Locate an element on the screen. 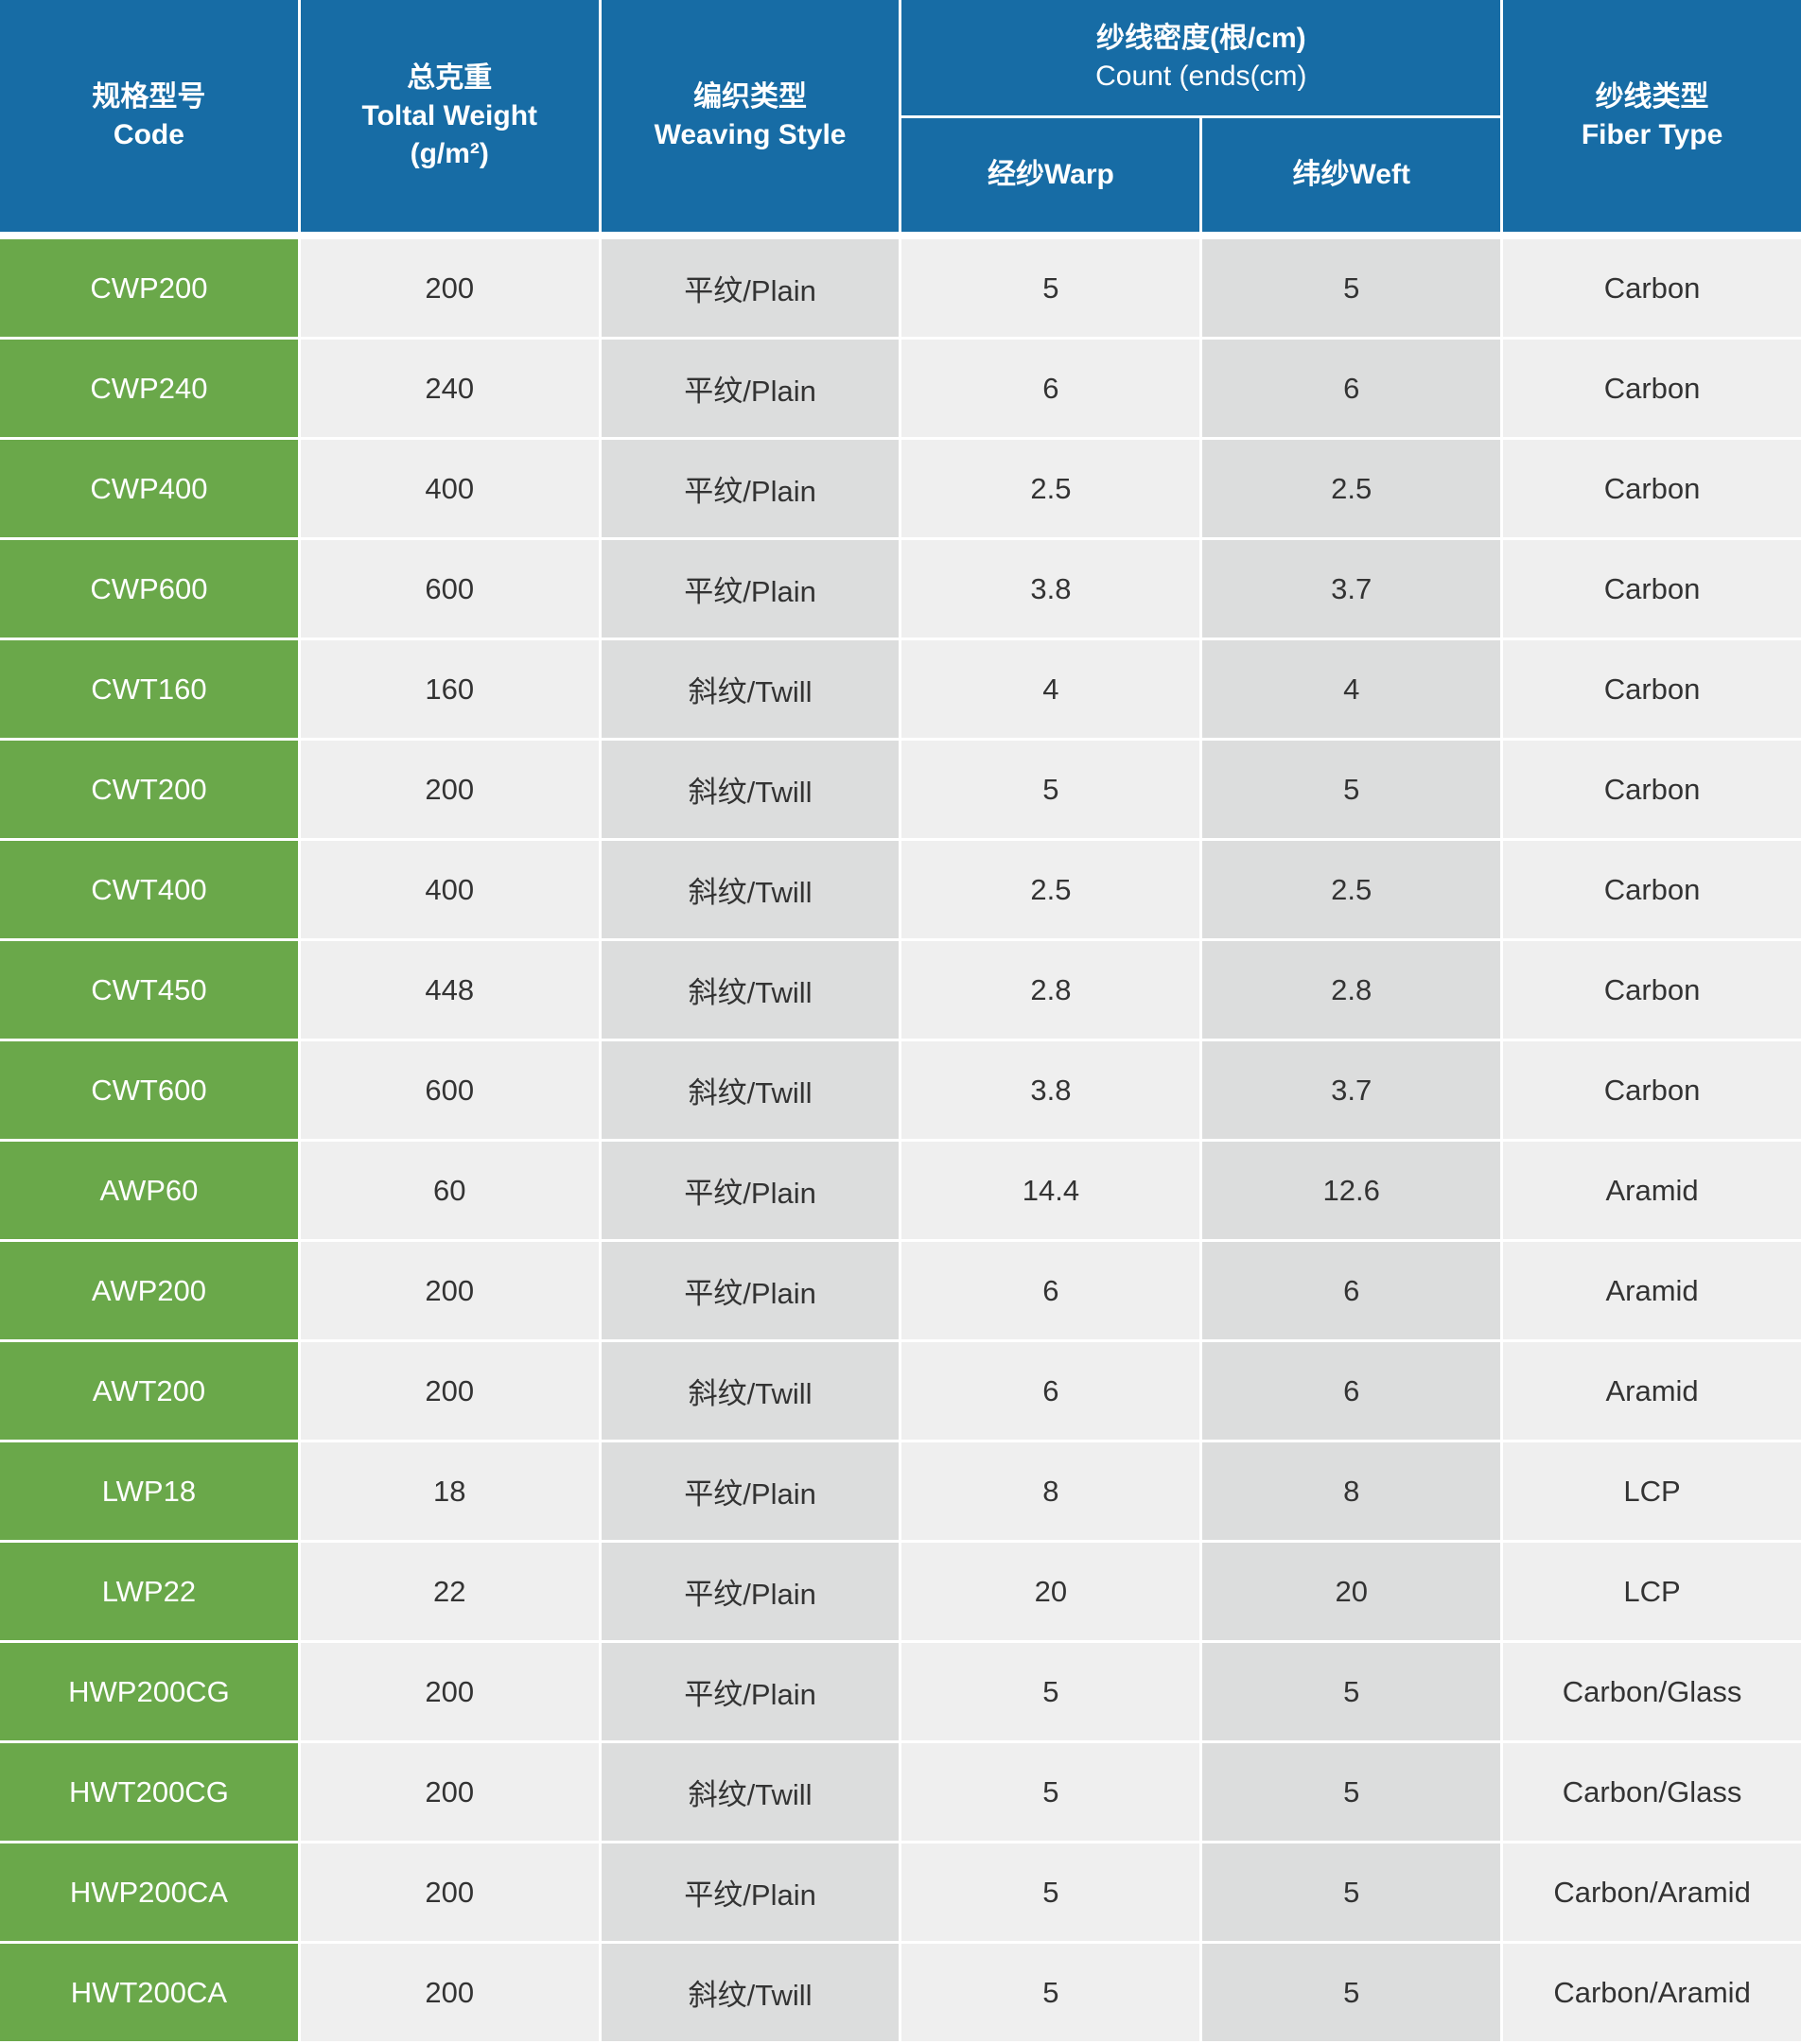 The width and height of the screenshot is (1801, 2044). header-code: 规格型号 Code is located at coordinates (149, 116).